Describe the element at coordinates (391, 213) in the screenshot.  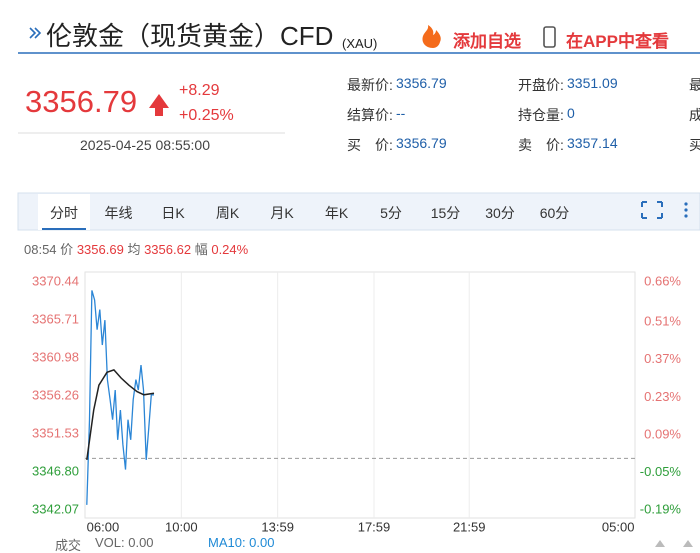
I see `tab: 5分` at that location.